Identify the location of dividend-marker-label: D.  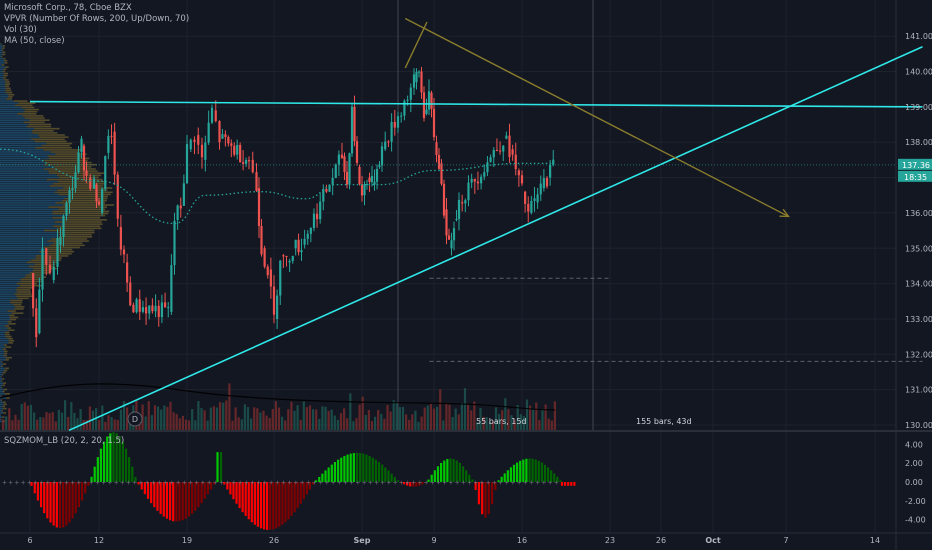
(135, 419).